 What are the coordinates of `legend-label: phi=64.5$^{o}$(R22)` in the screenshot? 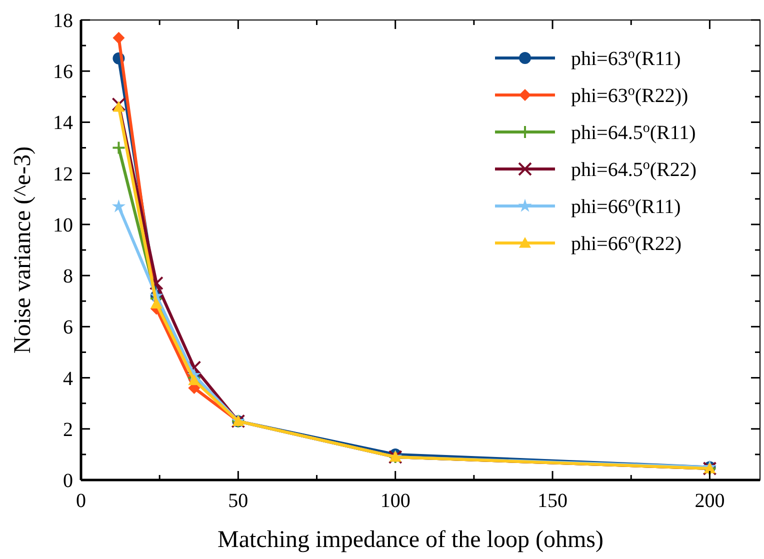 It's located at (634, 169).